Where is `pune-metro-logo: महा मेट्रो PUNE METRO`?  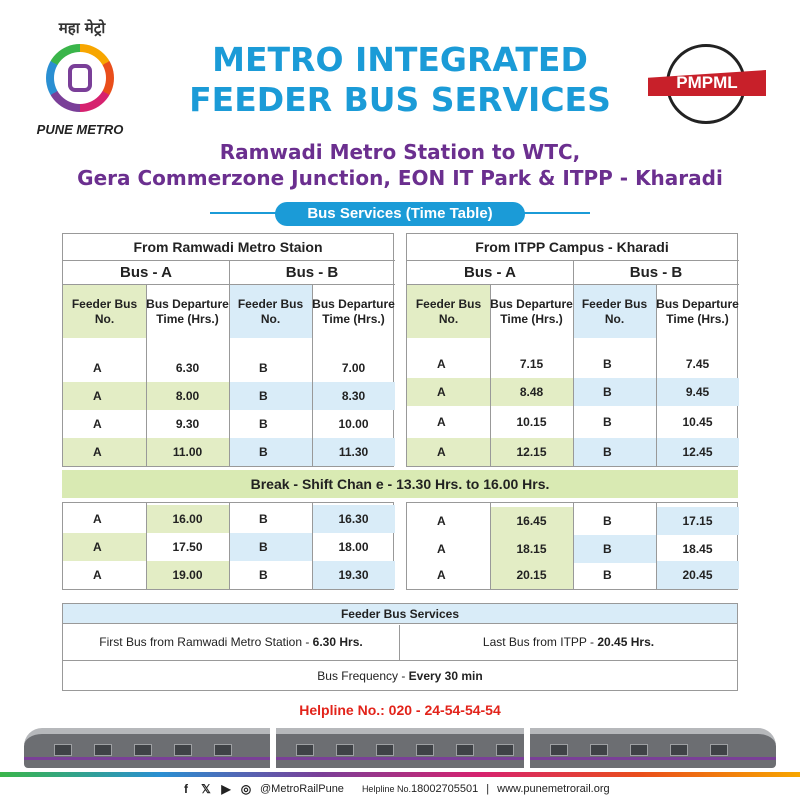 pune-metro-logo: महा मेट्रो PUNE METRO is located at coordinates (80, 83).